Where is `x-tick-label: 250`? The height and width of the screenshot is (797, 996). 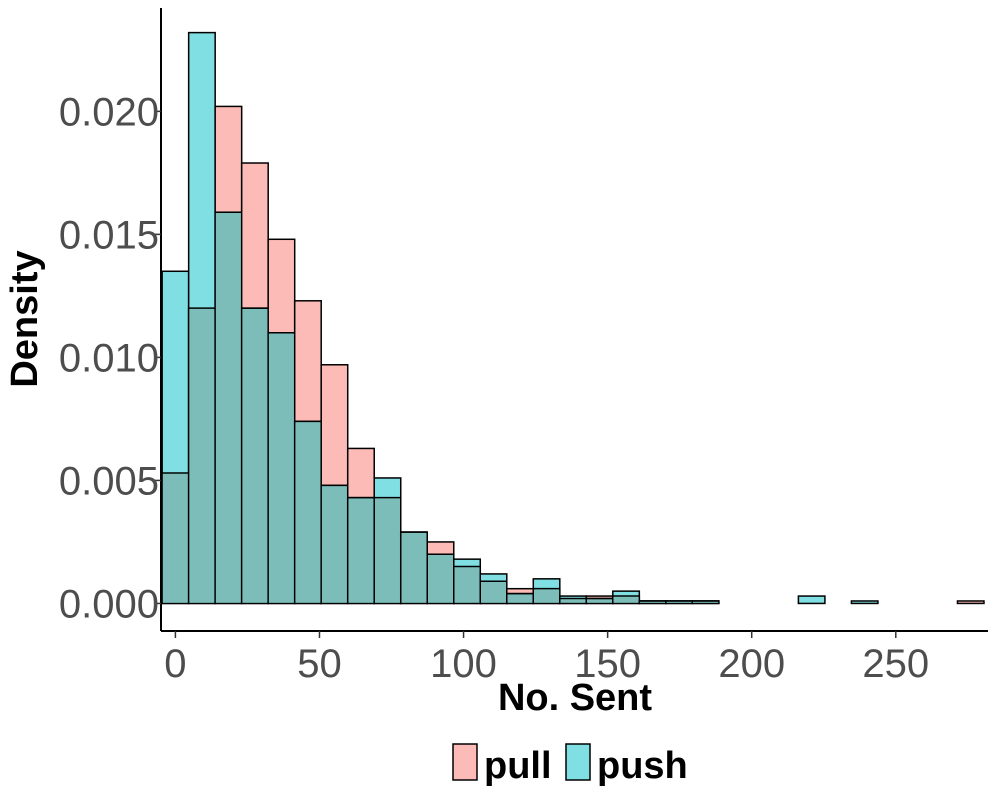
x-tick-label: 250 is located at coordinates (895, 664).